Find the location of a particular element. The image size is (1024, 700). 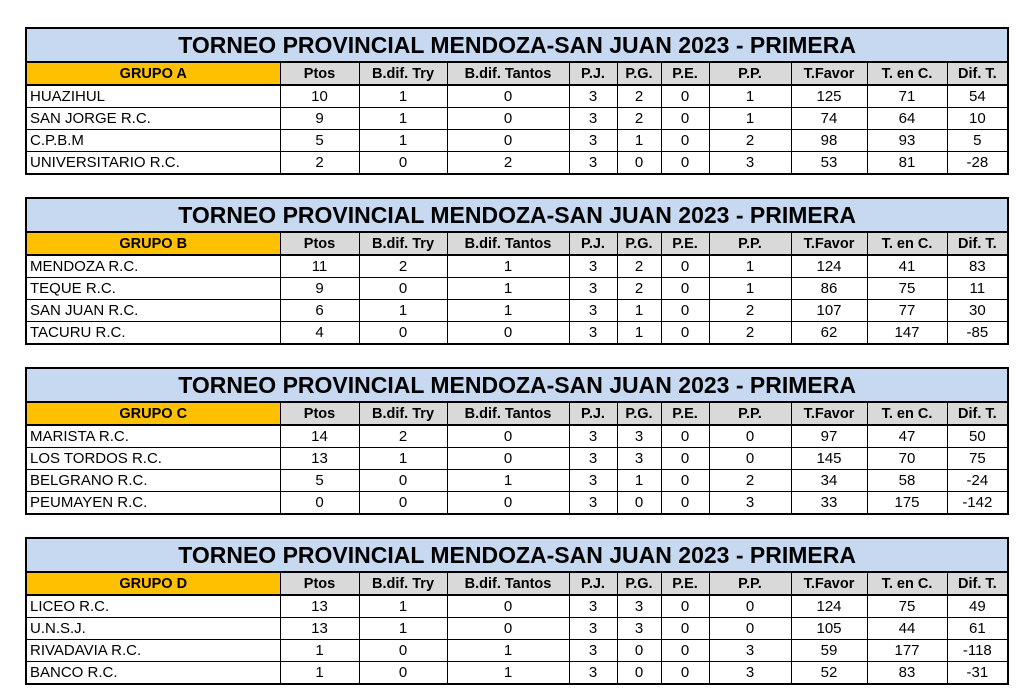

stat-cell: 70 is located at coordinates (907, 458).